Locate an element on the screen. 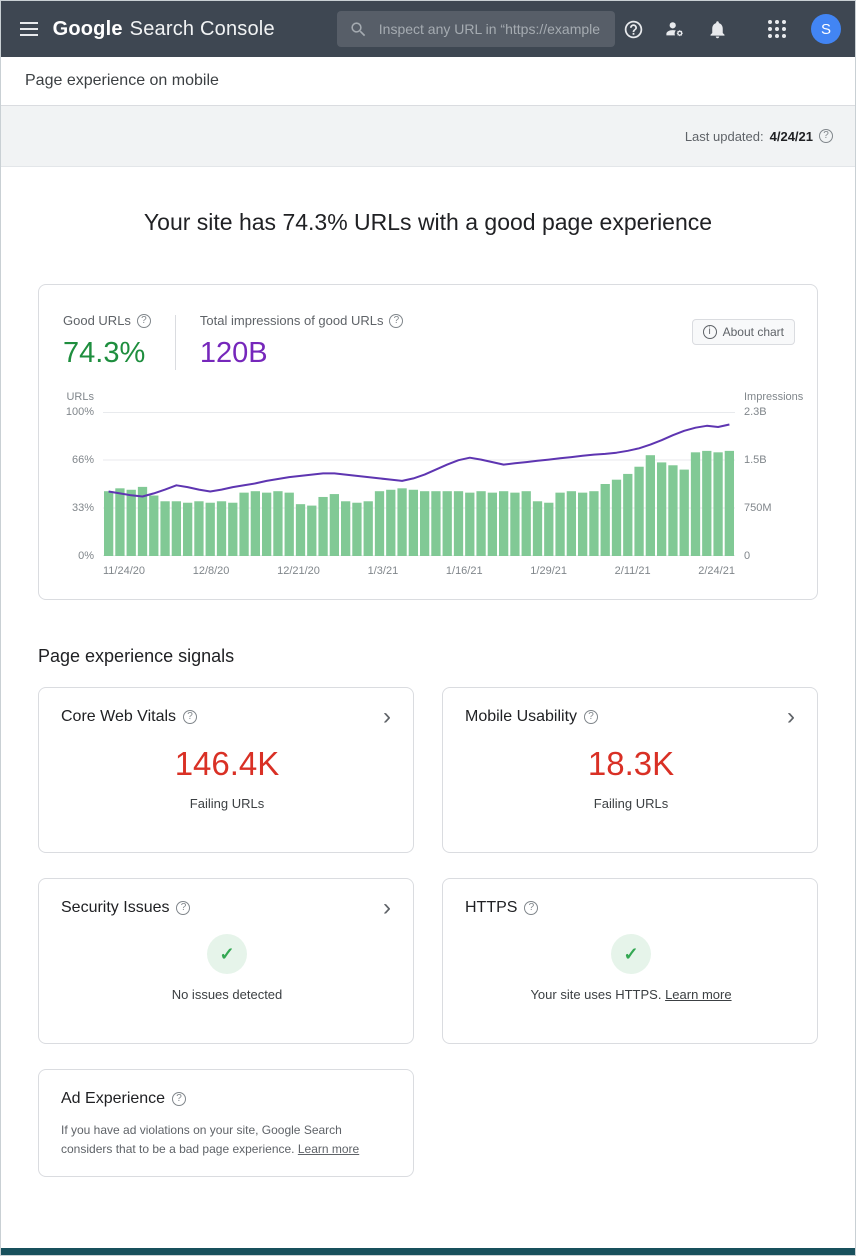 This screenshot has width=856, height=1256. header-actions: S is located at coordinates (728, 29).